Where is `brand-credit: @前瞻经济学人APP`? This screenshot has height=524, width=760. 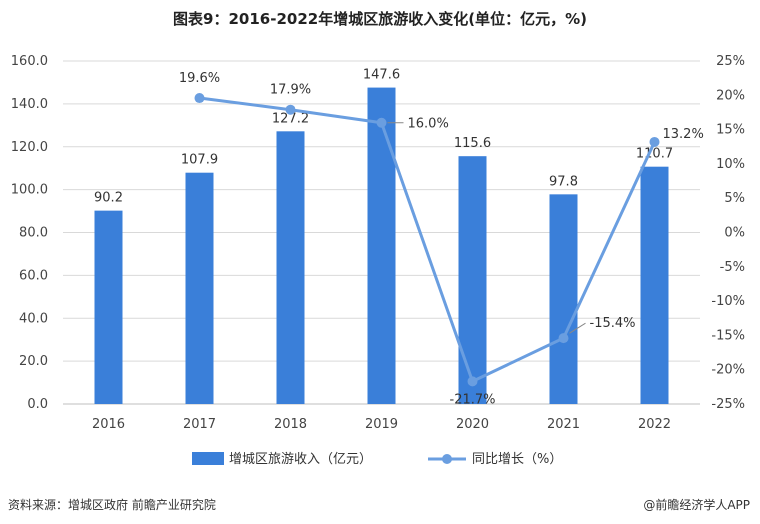 brand-credit: @前瞻经济学人APP is located at coordinates (696, 505).